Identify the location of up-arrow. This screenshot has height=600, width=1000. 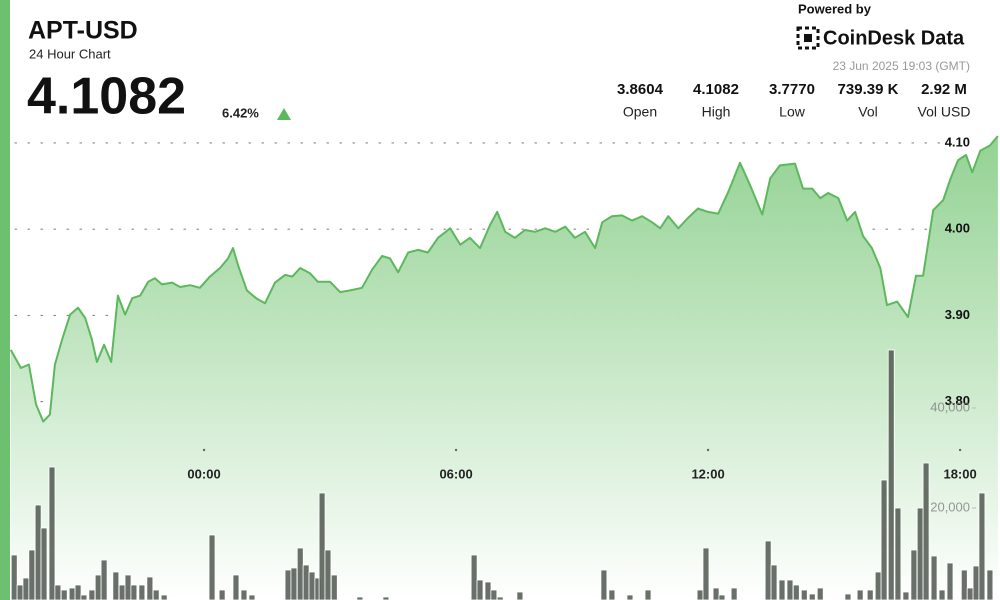
(284, 114).